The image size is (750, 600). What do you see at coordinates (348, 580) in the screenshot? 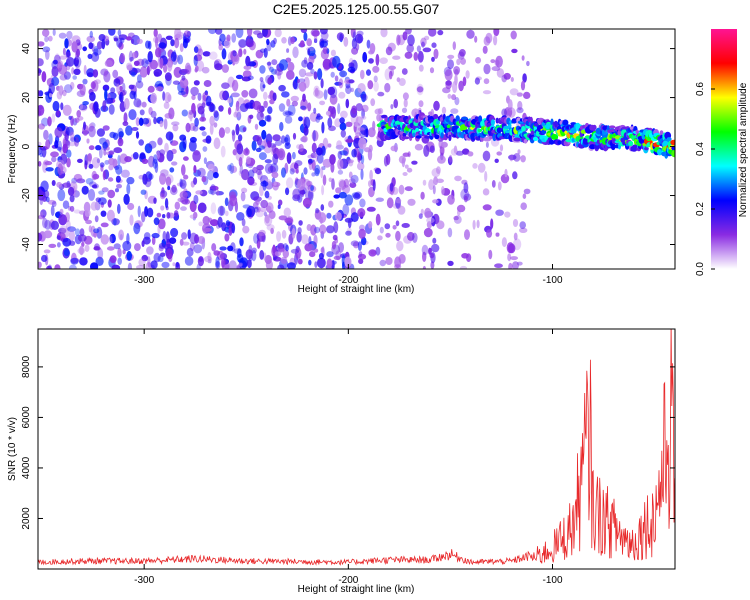
I see `snr-xtick-label: -200` at bounding box center [348, 580].